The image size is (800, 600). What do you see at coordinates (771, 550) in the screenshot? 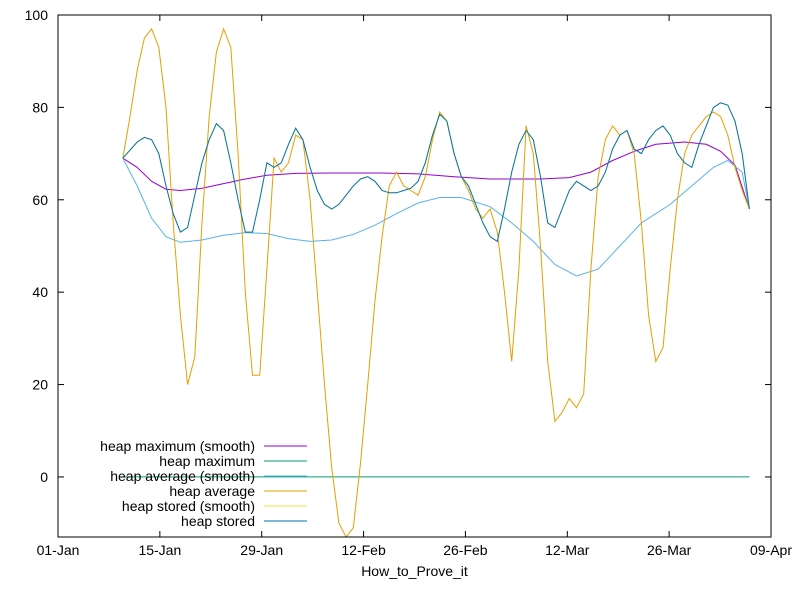
I see `x-tick-label: 09-Apr` at bounding box center [771, 550].